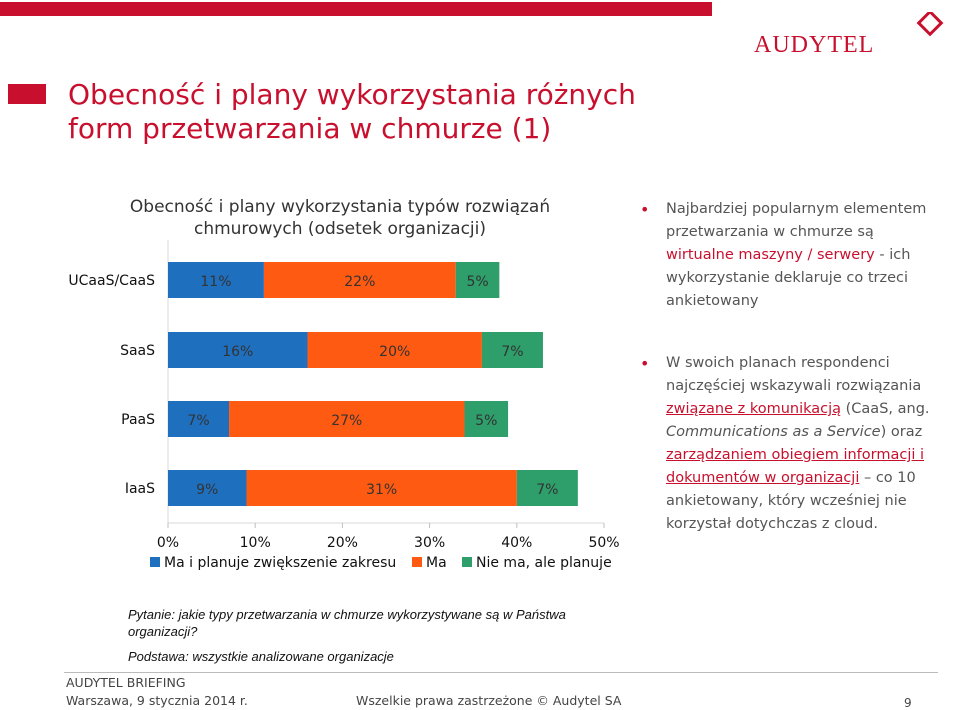 The image size is (960, 710). What do you see at coordinates (280, 563) in the screenshot?
I see `legend-label: Ma i planuje zwiększenie zakresu` at bounding box center [280, 563].